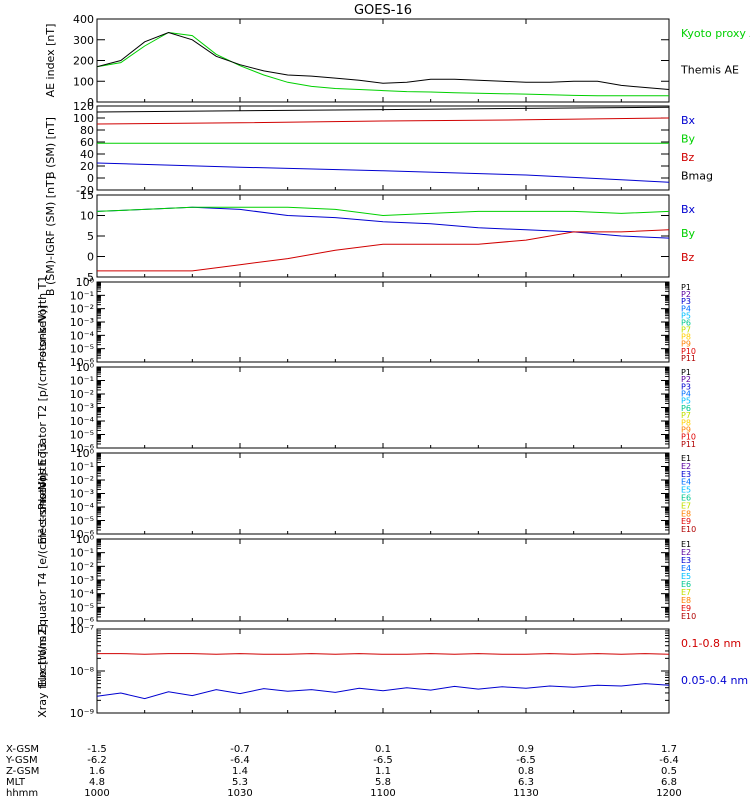  Describe the element at coordinates (88, 277) in the screenshot. I see `y-tick-label: -5` at that location.